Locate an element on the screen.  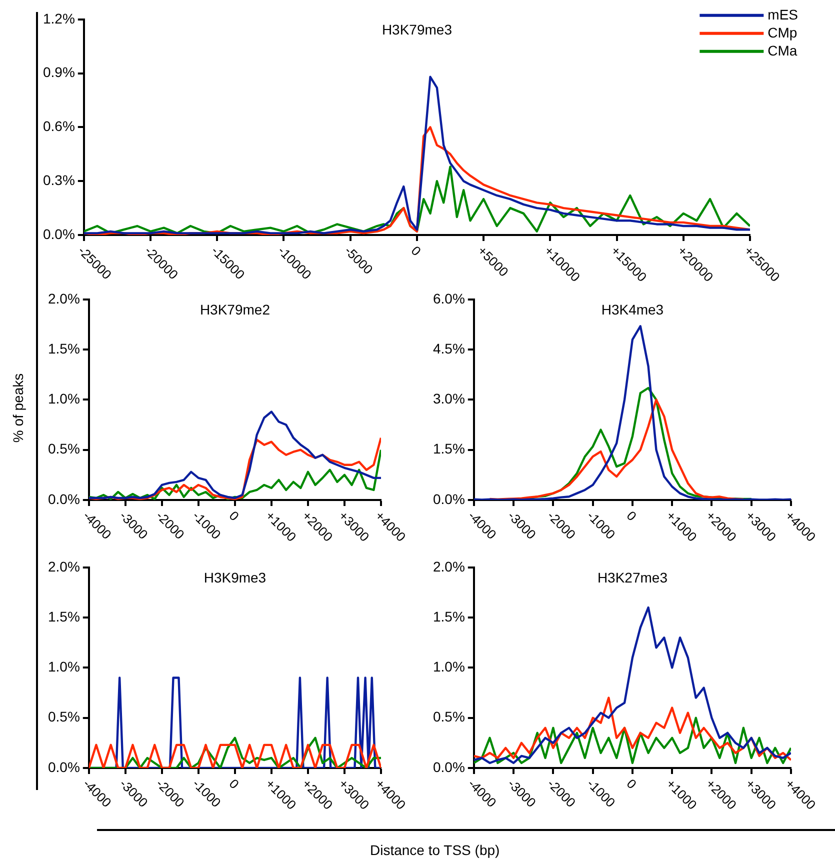
y-tick-label: 3.0% is located at coordinates (448, 398).